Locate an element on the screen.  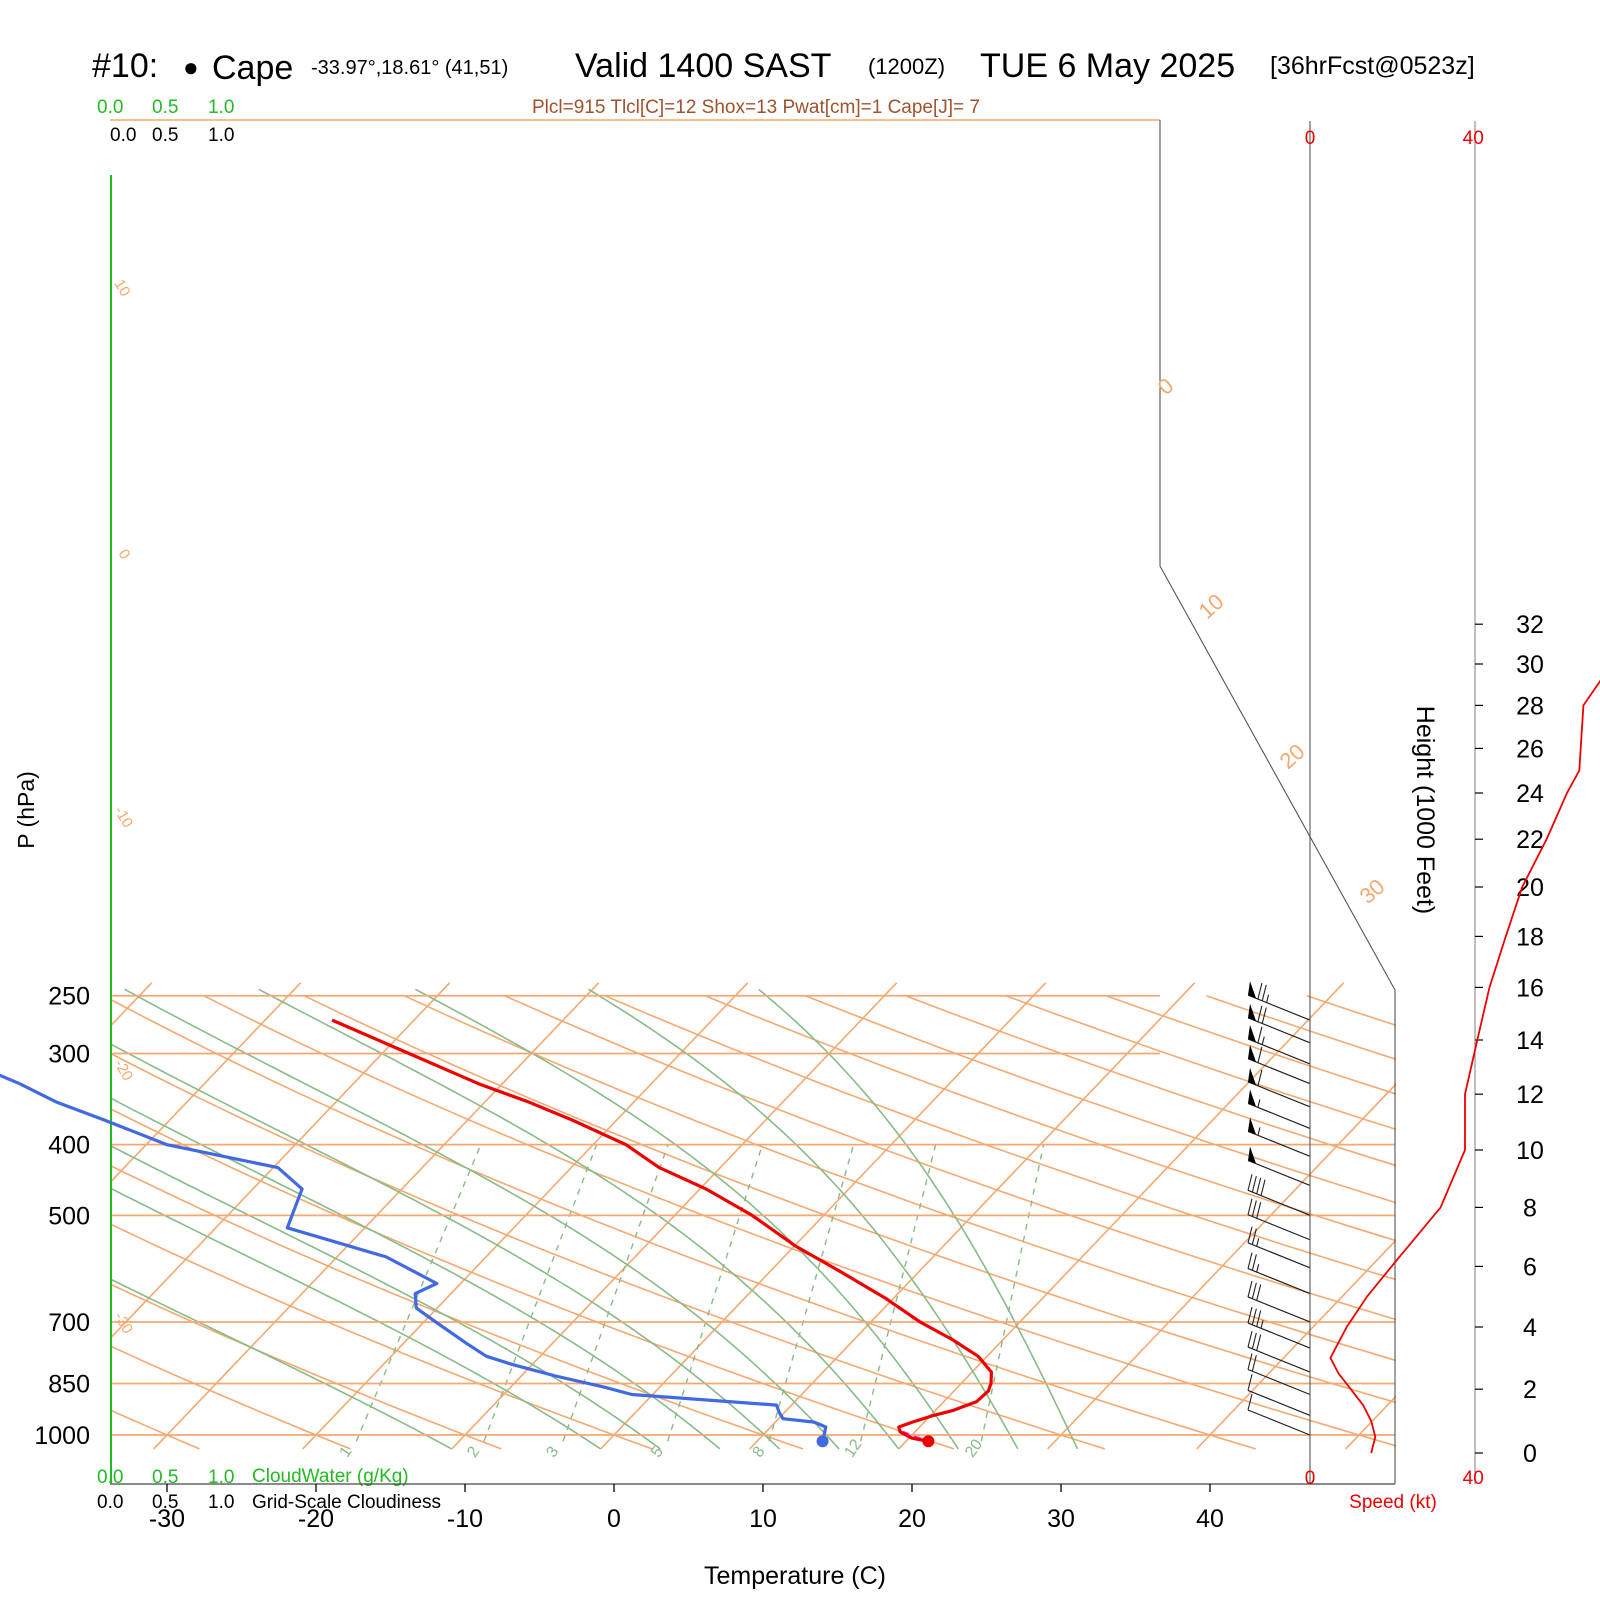
height-tick-label: 16 is located at coordinates (1530, 988).